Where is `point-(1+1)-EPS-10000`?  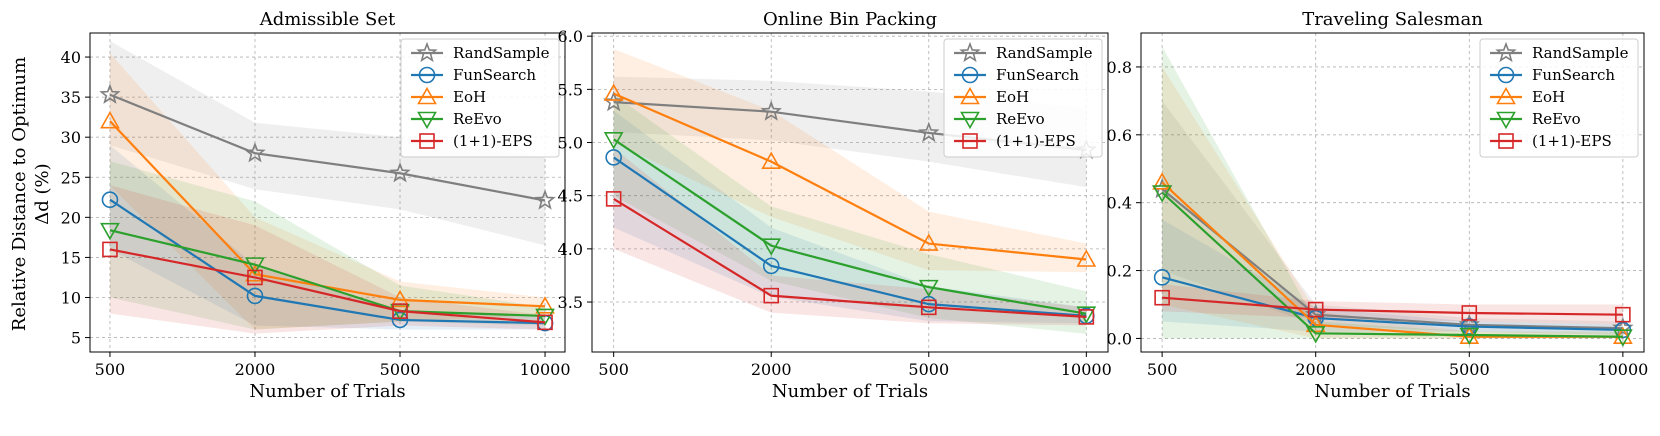
point-(1+1)-EPS-10000 is located at coordinates (1086, 317).